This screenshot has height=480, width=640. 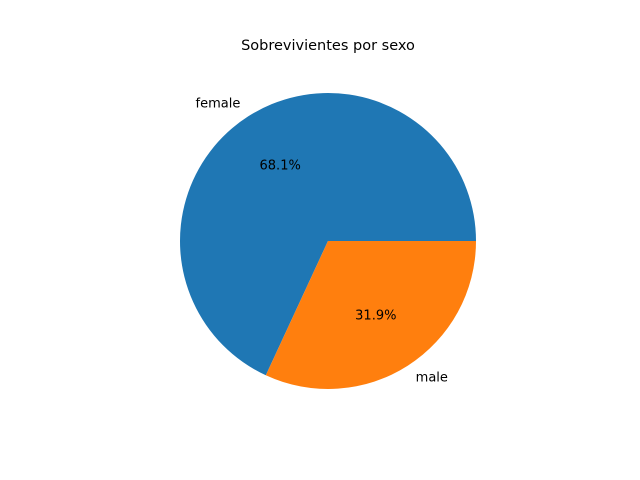 I want to click on slice-pct-label-female: 68.1%, so click(x=280, y=166).